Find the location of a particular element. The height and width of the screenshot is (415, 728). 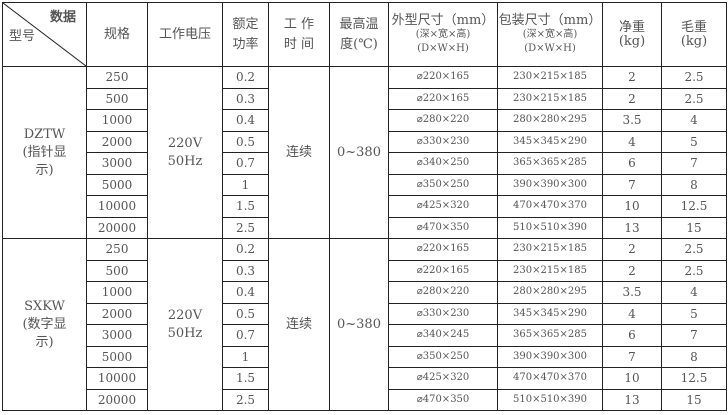

net-weight-cell: 13 is located at coordinates (632, 399).